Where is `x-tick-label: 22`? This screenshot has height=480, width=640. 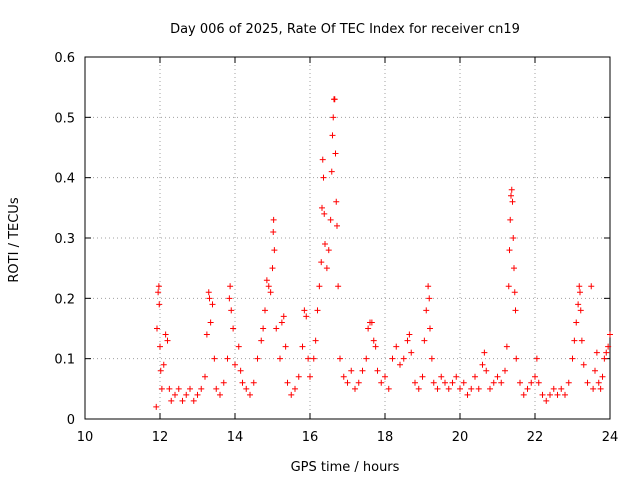 x-tick-label: 22 is located at coordinates (535, 437).